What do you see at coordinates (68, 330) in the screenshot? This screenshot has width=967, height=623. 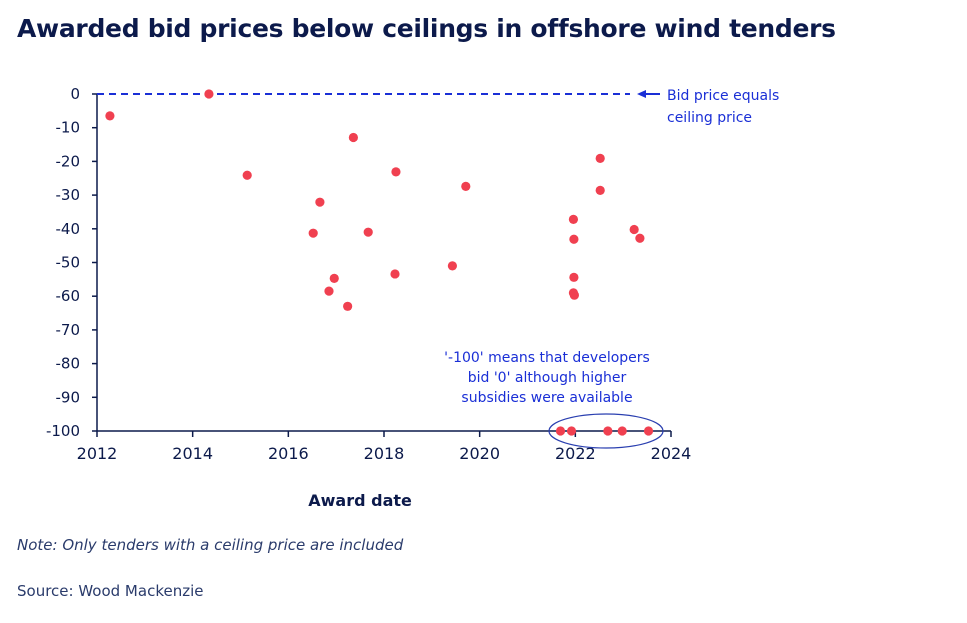 I see `y-tick-label: -70` at bounding box center [68, 330].